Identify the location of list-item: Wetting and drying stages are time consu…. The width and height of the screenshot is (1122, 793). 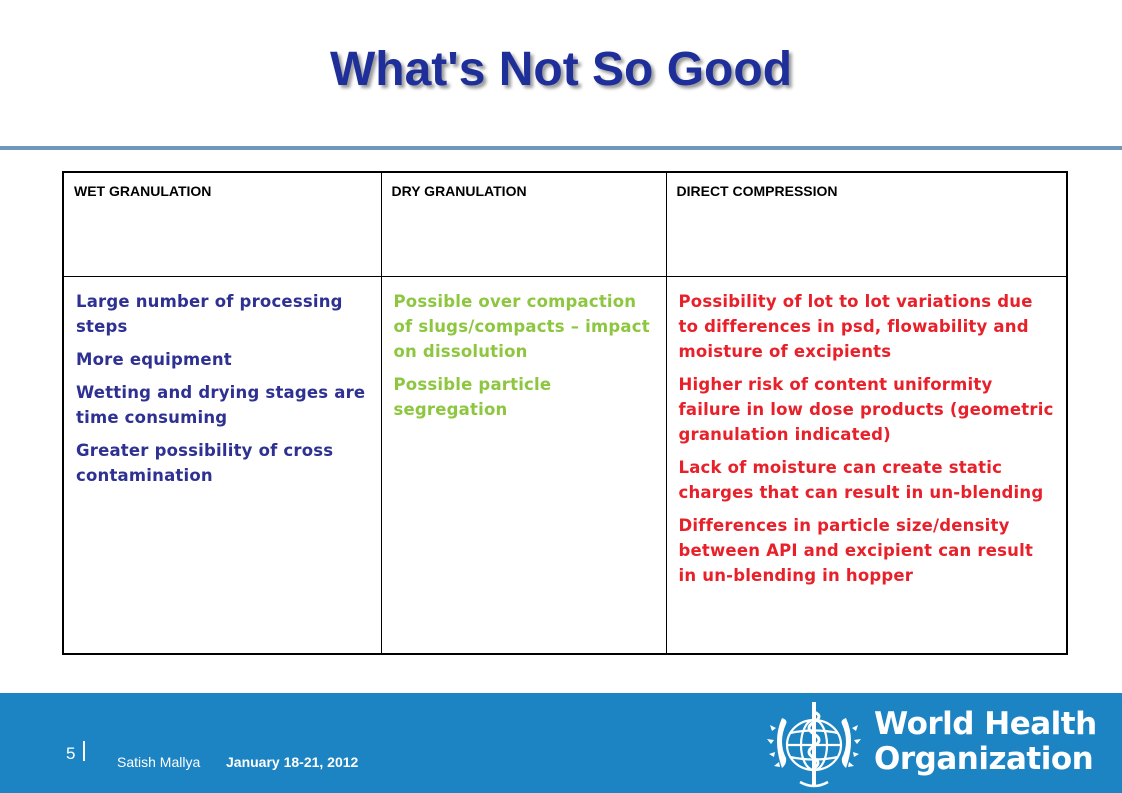
(221, 404).